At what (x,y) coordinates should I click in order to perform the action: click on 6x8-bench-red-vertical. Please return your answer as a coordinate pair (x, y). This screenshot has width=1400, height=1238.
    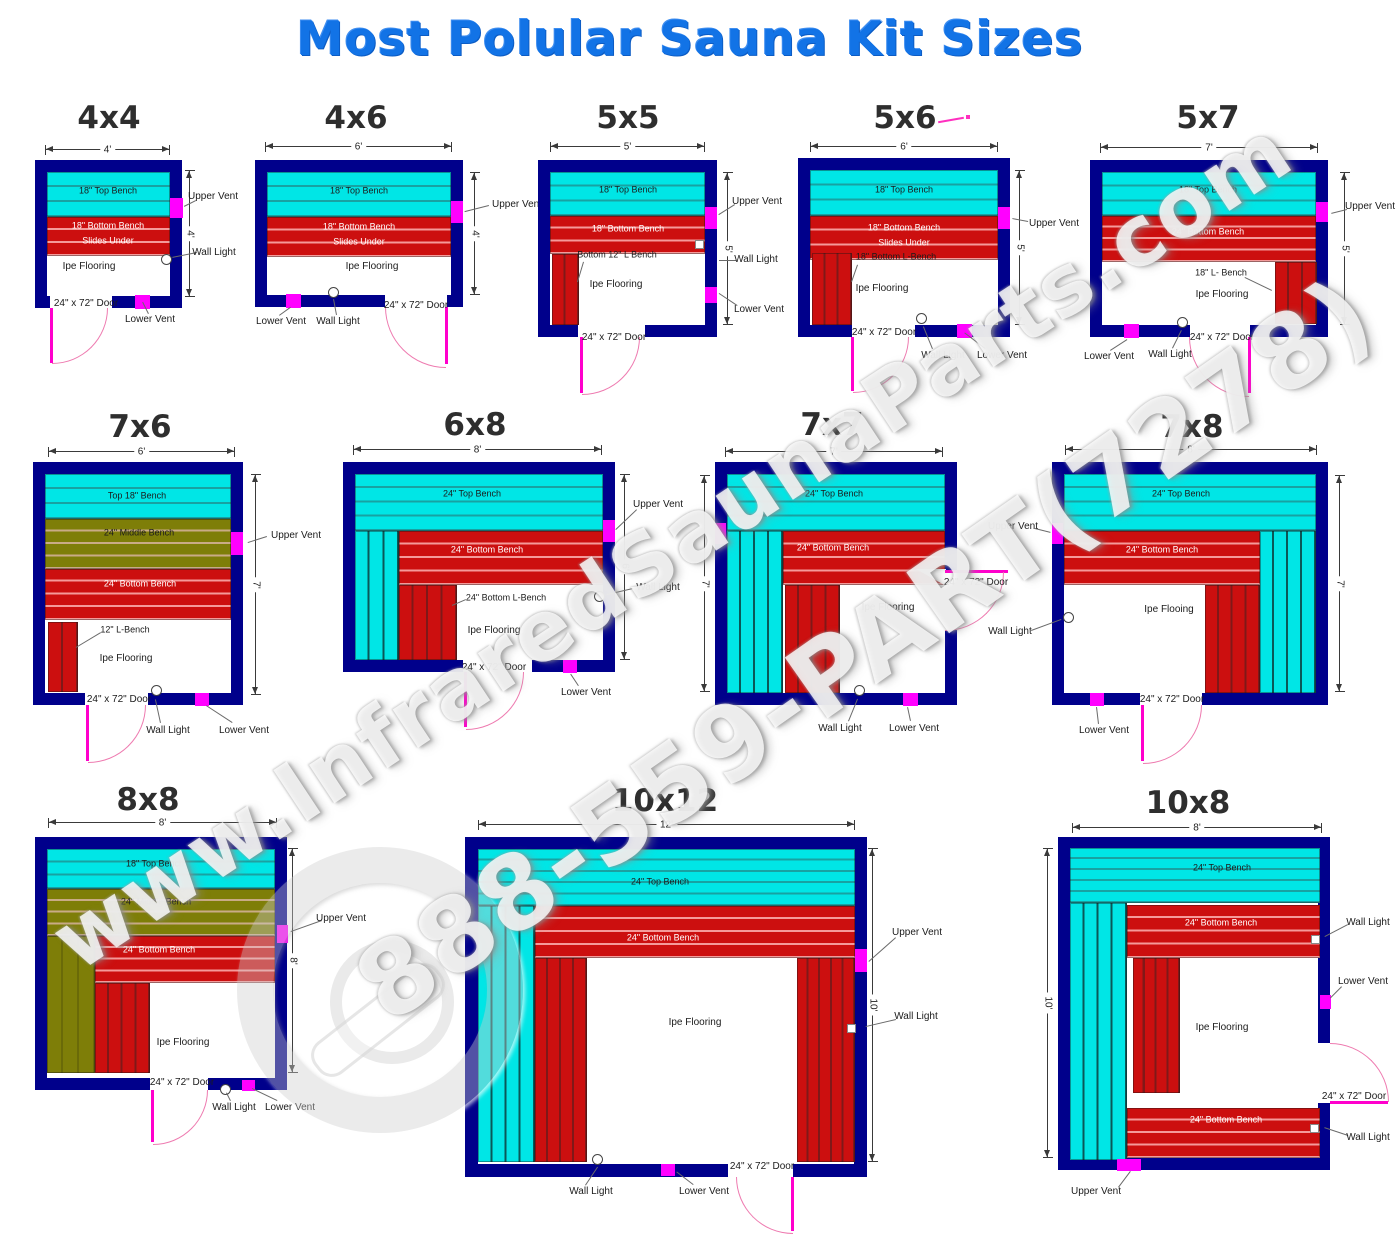
    Looking at the image, I should click on (428, 622).